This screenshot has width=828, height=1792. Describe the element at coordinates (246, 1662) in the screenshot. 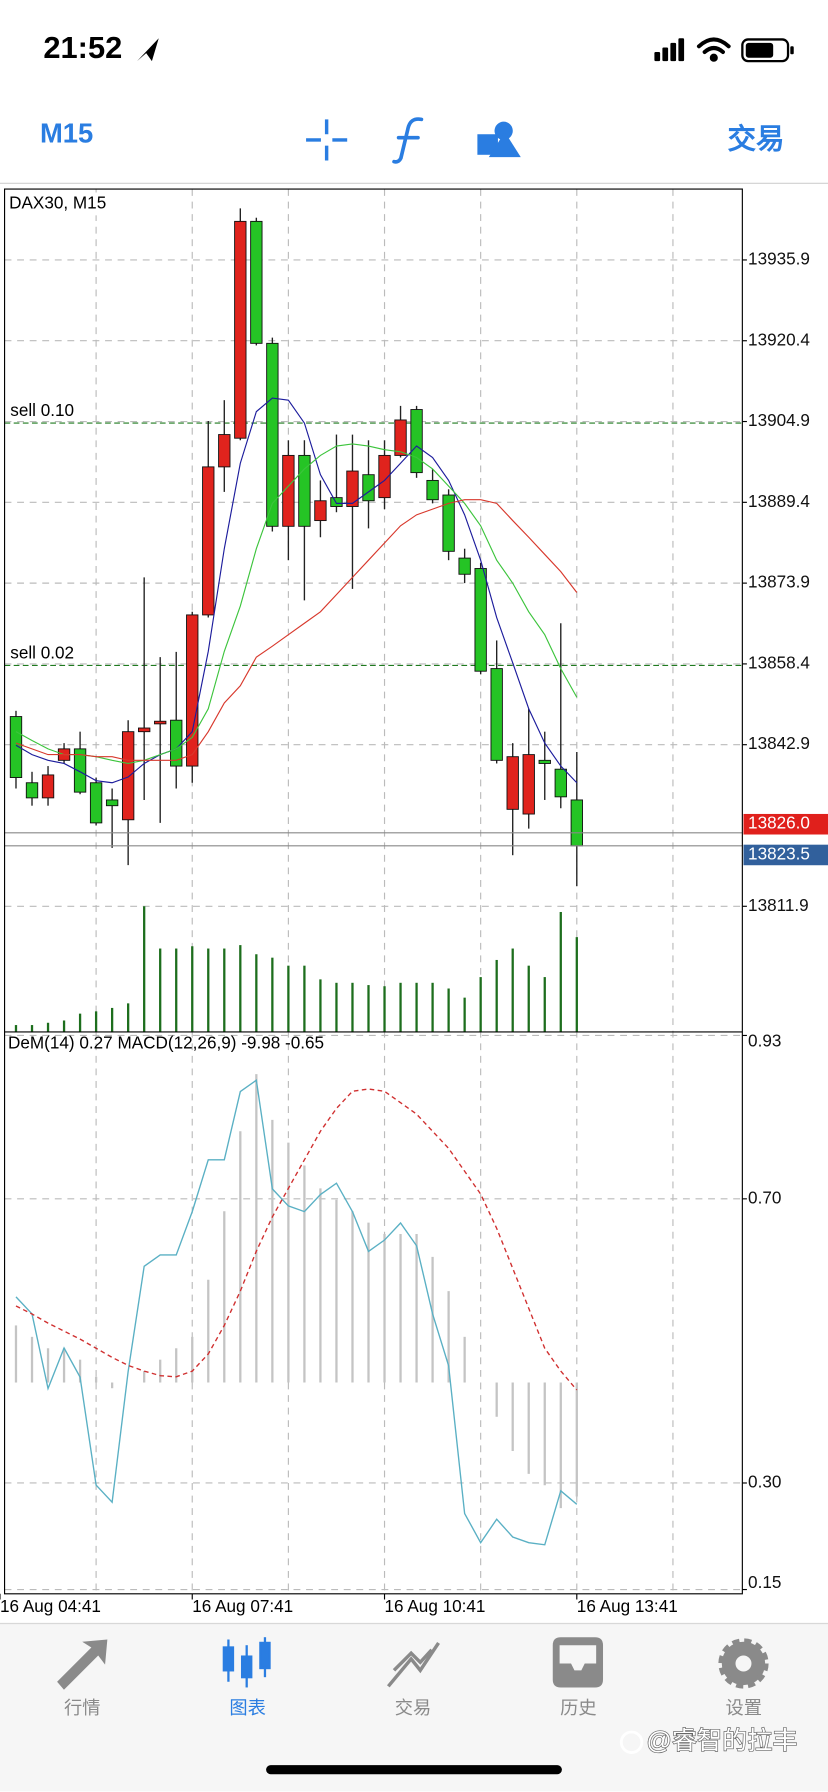

I see `chart-icon` at that location.